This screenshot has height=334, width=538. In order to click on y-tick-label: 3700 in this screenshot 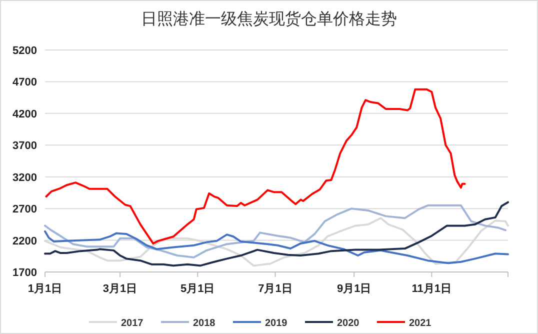, I will do `click(24, 146)`.